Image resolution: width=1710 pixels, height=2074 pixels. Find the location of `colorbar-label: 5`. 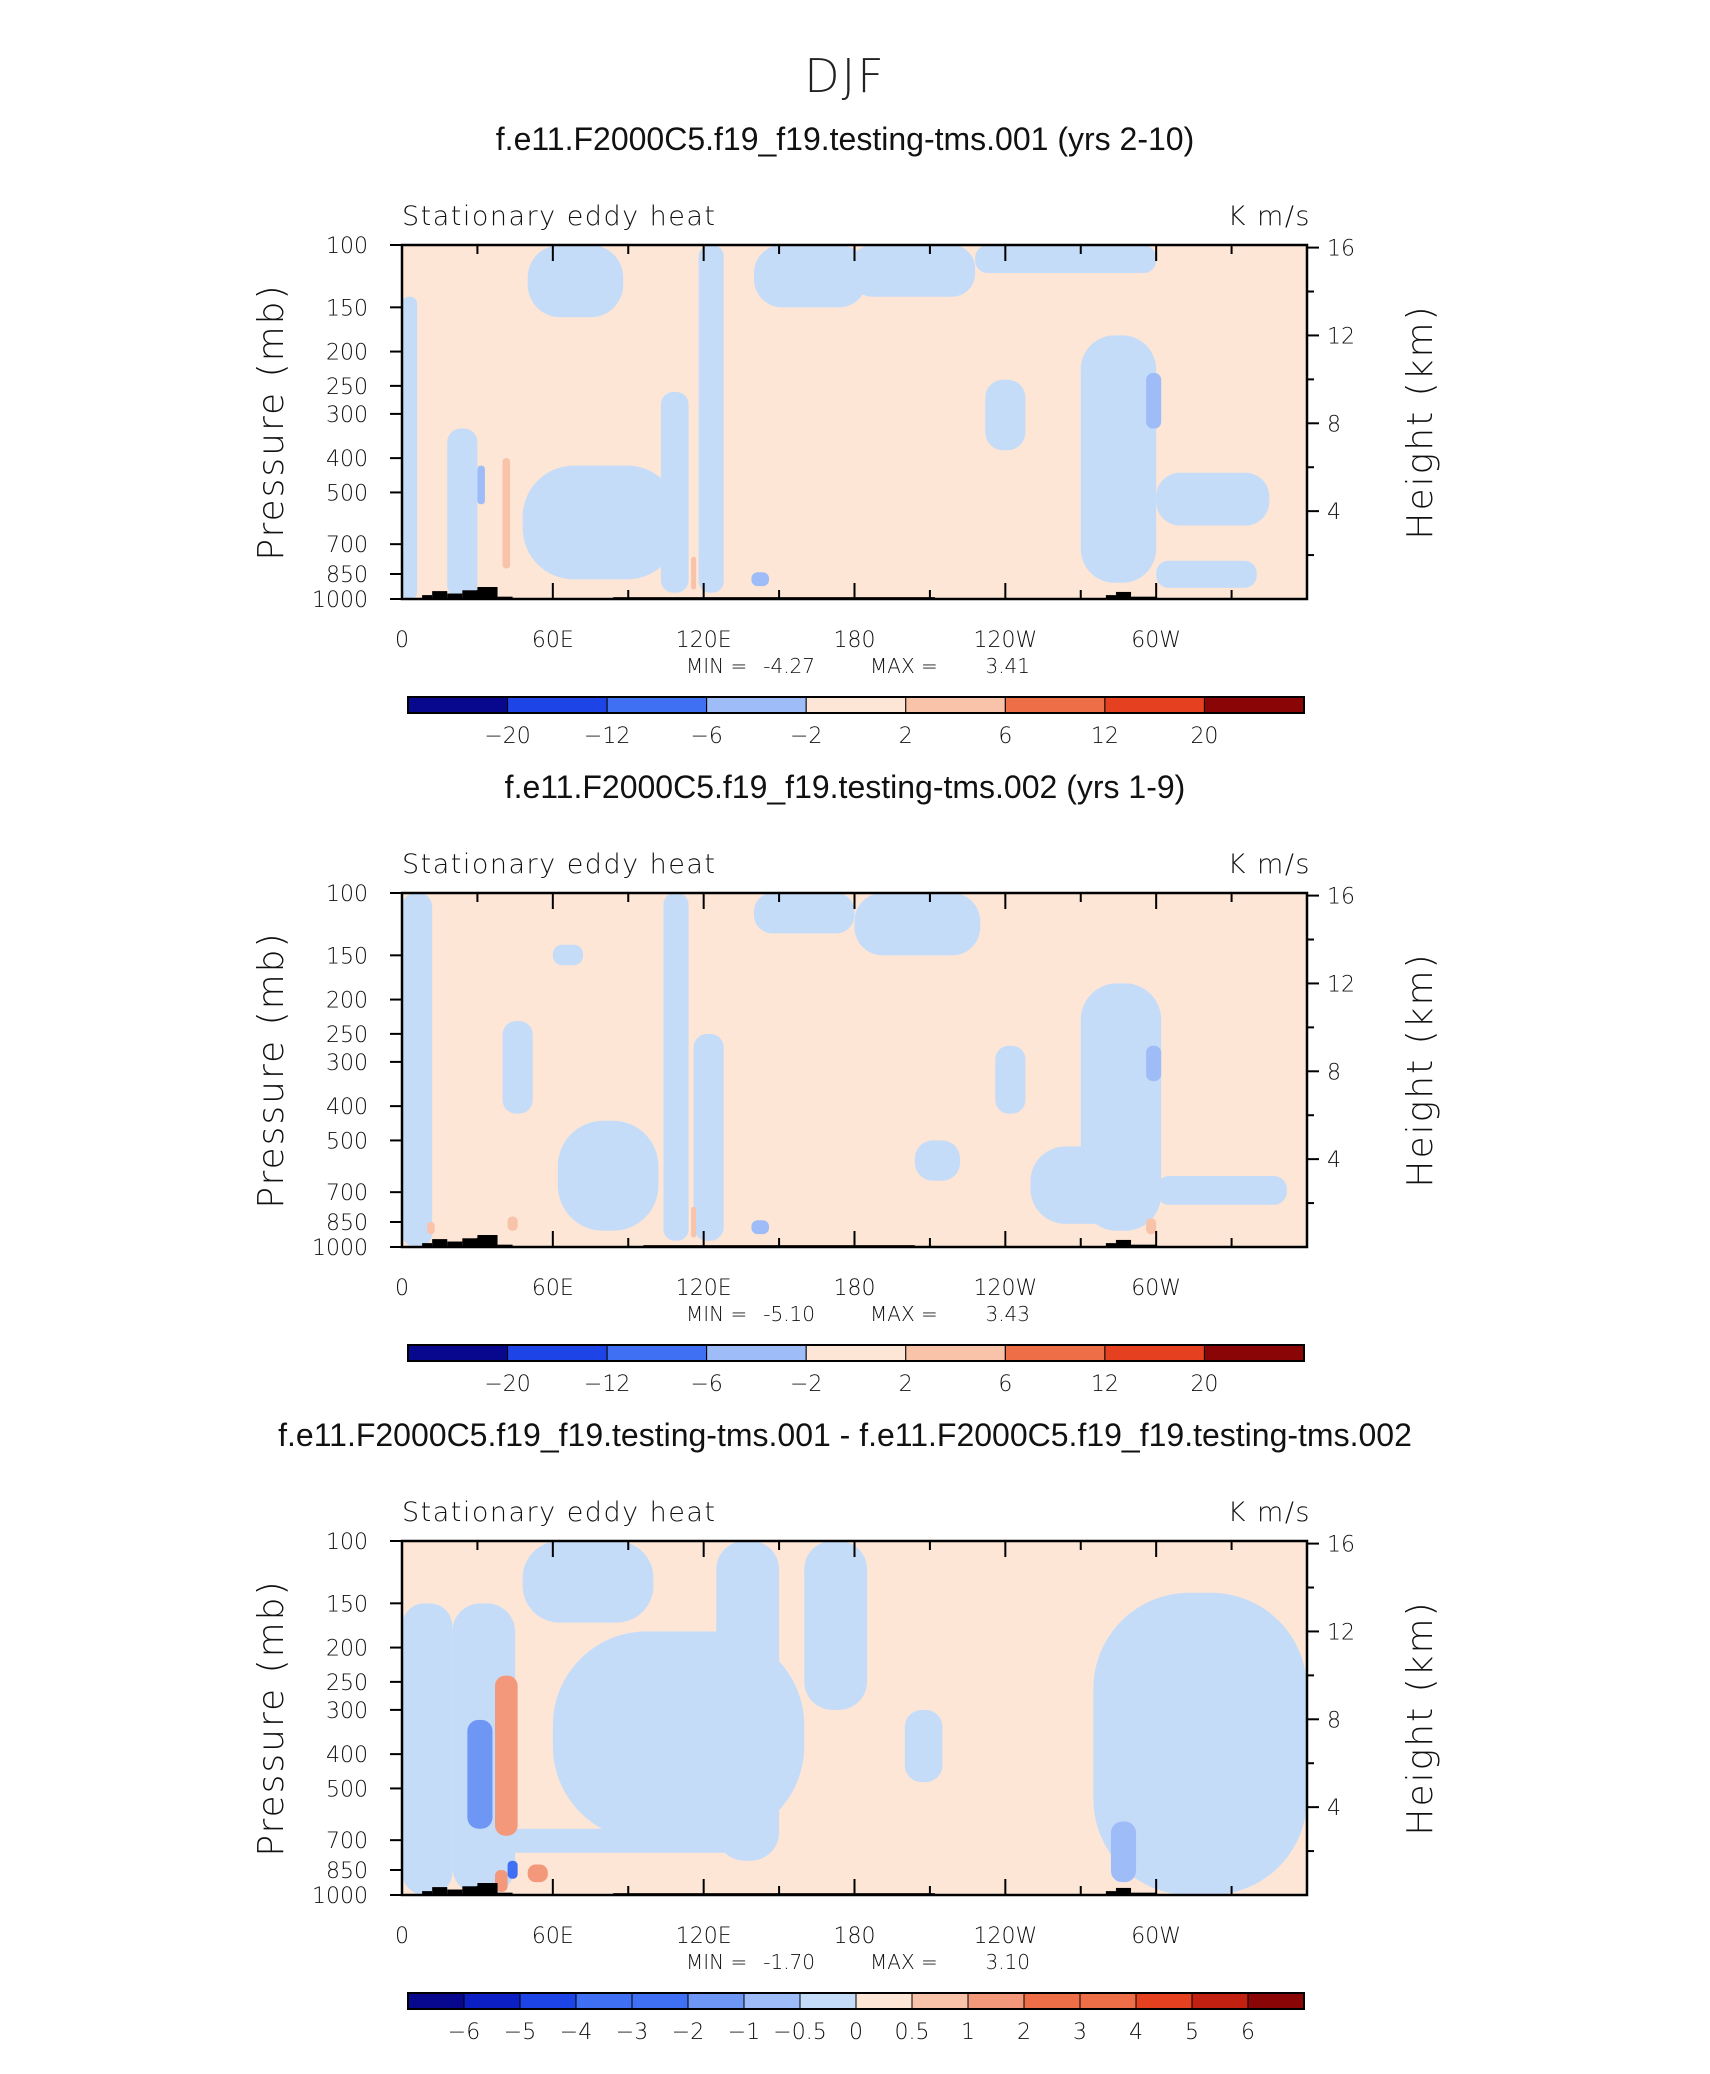

colorbar-label: 5 is located at coordinates (1192, 2032).